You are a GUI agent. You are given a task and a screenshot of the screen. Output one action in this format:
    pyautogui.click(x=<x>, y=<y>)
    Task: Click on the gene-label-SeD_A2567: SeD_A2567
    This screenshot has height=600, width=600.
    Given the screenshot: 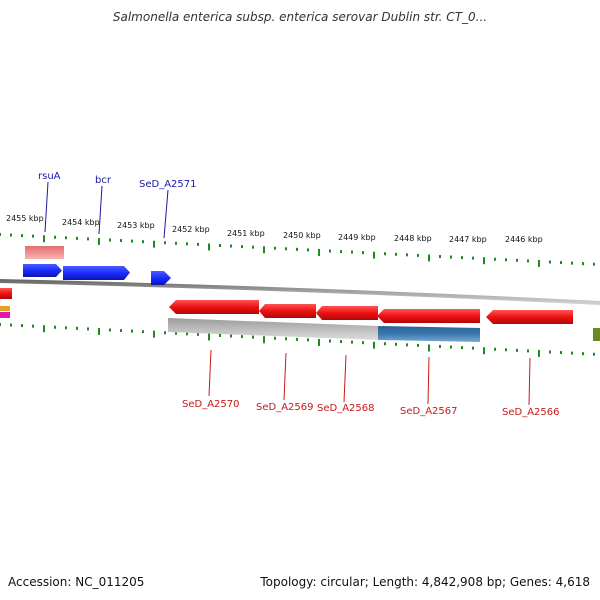 What is the action you would take?
    pyautogui.click(x=429, y=411)
    